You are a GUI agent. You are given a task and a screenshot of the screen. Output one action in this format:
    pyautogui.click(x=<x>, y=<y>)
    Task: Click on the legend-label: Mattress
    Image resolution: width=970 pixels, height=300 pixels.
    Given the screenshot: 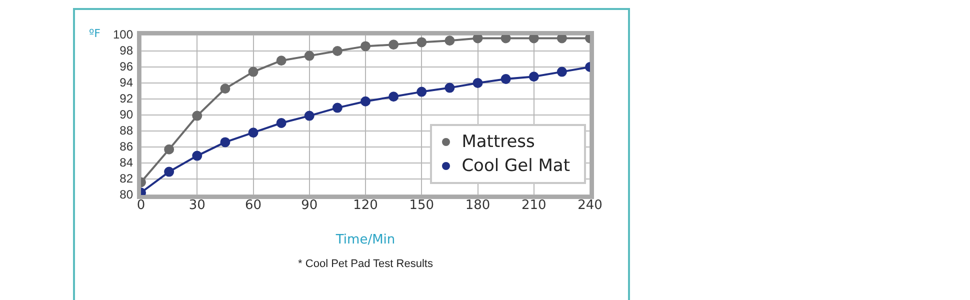 What is the action you would take?
    pyautogui.click(x=498, y=142)
    